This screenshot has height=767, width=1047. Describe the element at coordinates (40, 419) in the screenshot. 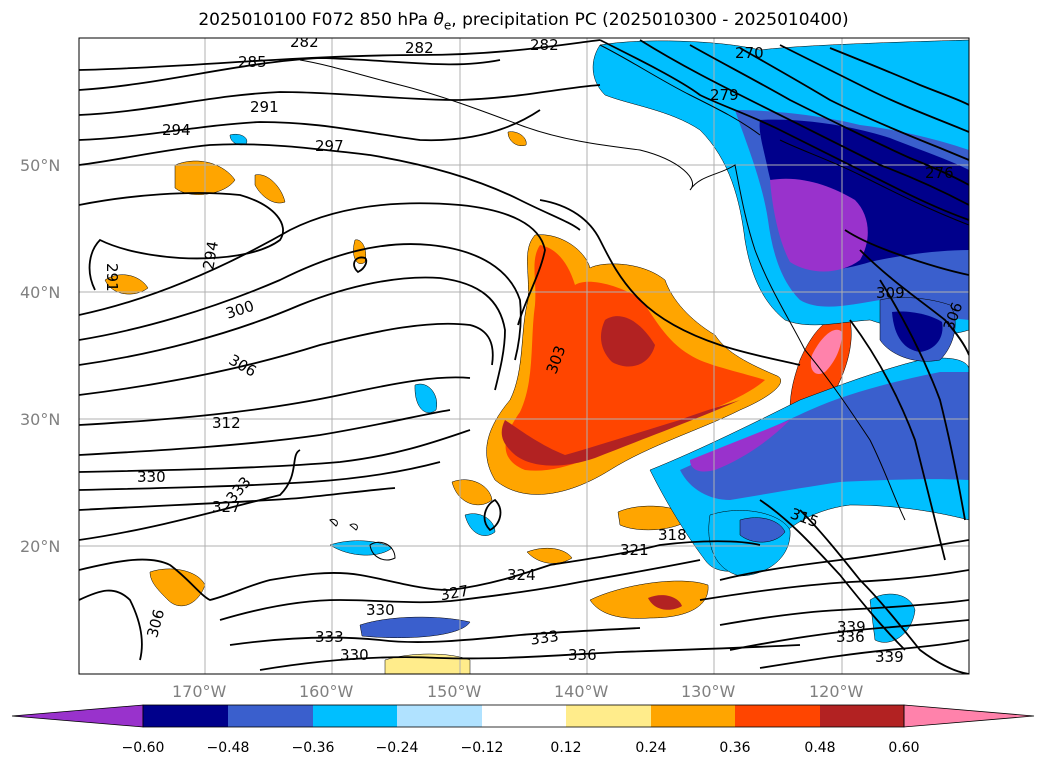

I see `lat-label-30n: 30°N` at that location.